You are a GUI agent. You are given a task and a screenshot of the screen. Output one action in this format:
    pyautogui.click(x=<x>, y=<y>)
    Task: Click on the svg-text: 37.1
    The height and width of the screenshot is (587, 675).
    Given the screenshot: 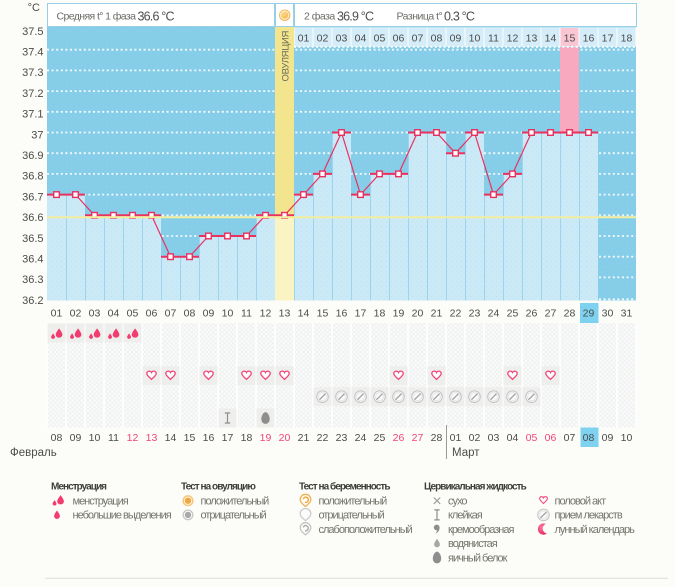 What is the action you would take?
    pyautogui.click(x=32, y=115)
    